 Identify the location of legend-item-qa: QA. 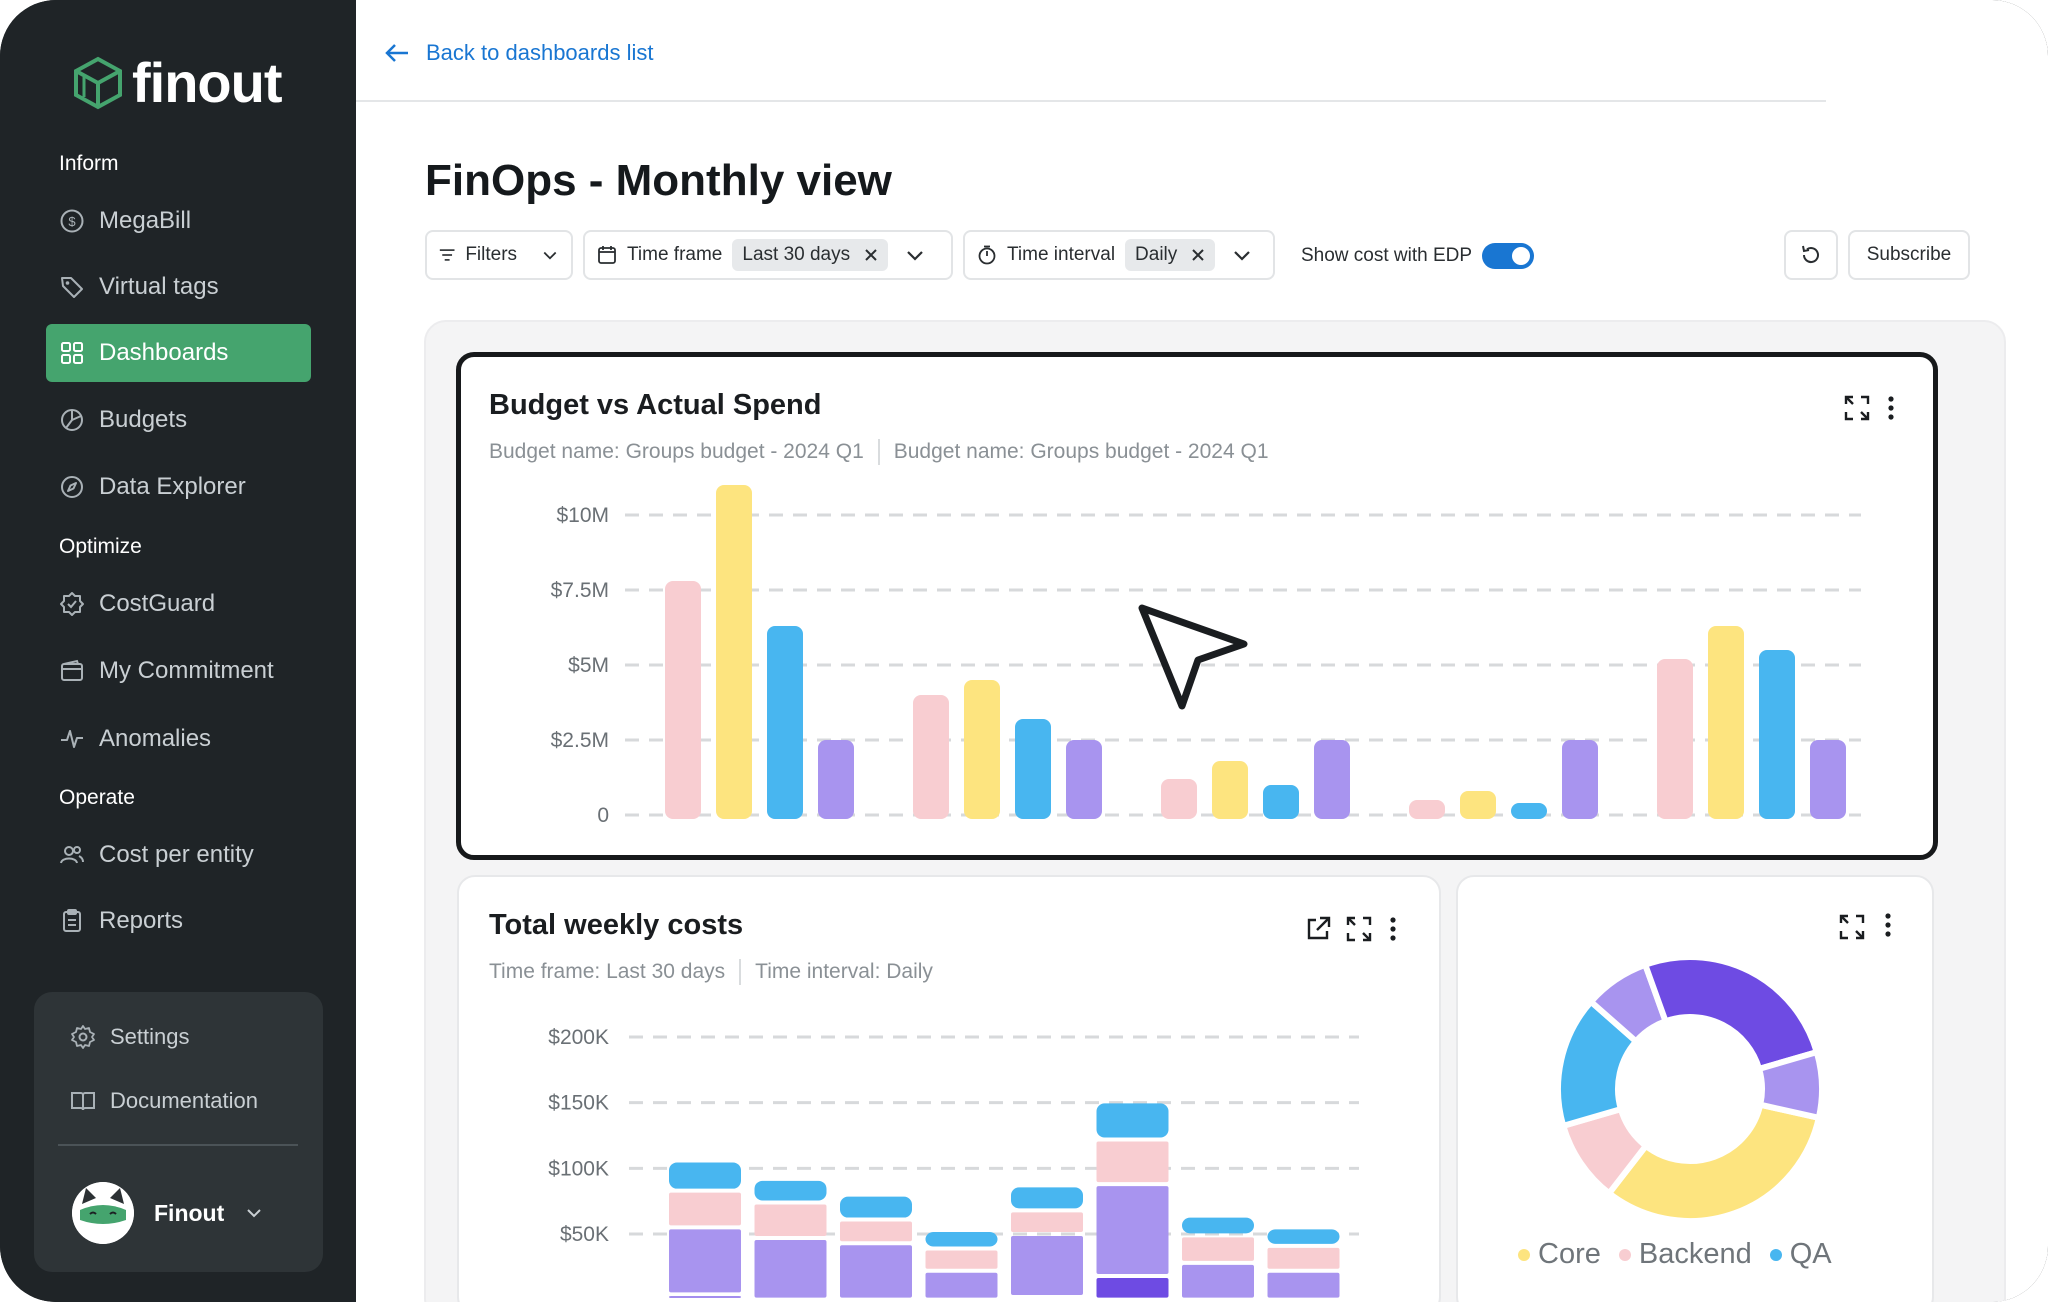
(1800, 1254).